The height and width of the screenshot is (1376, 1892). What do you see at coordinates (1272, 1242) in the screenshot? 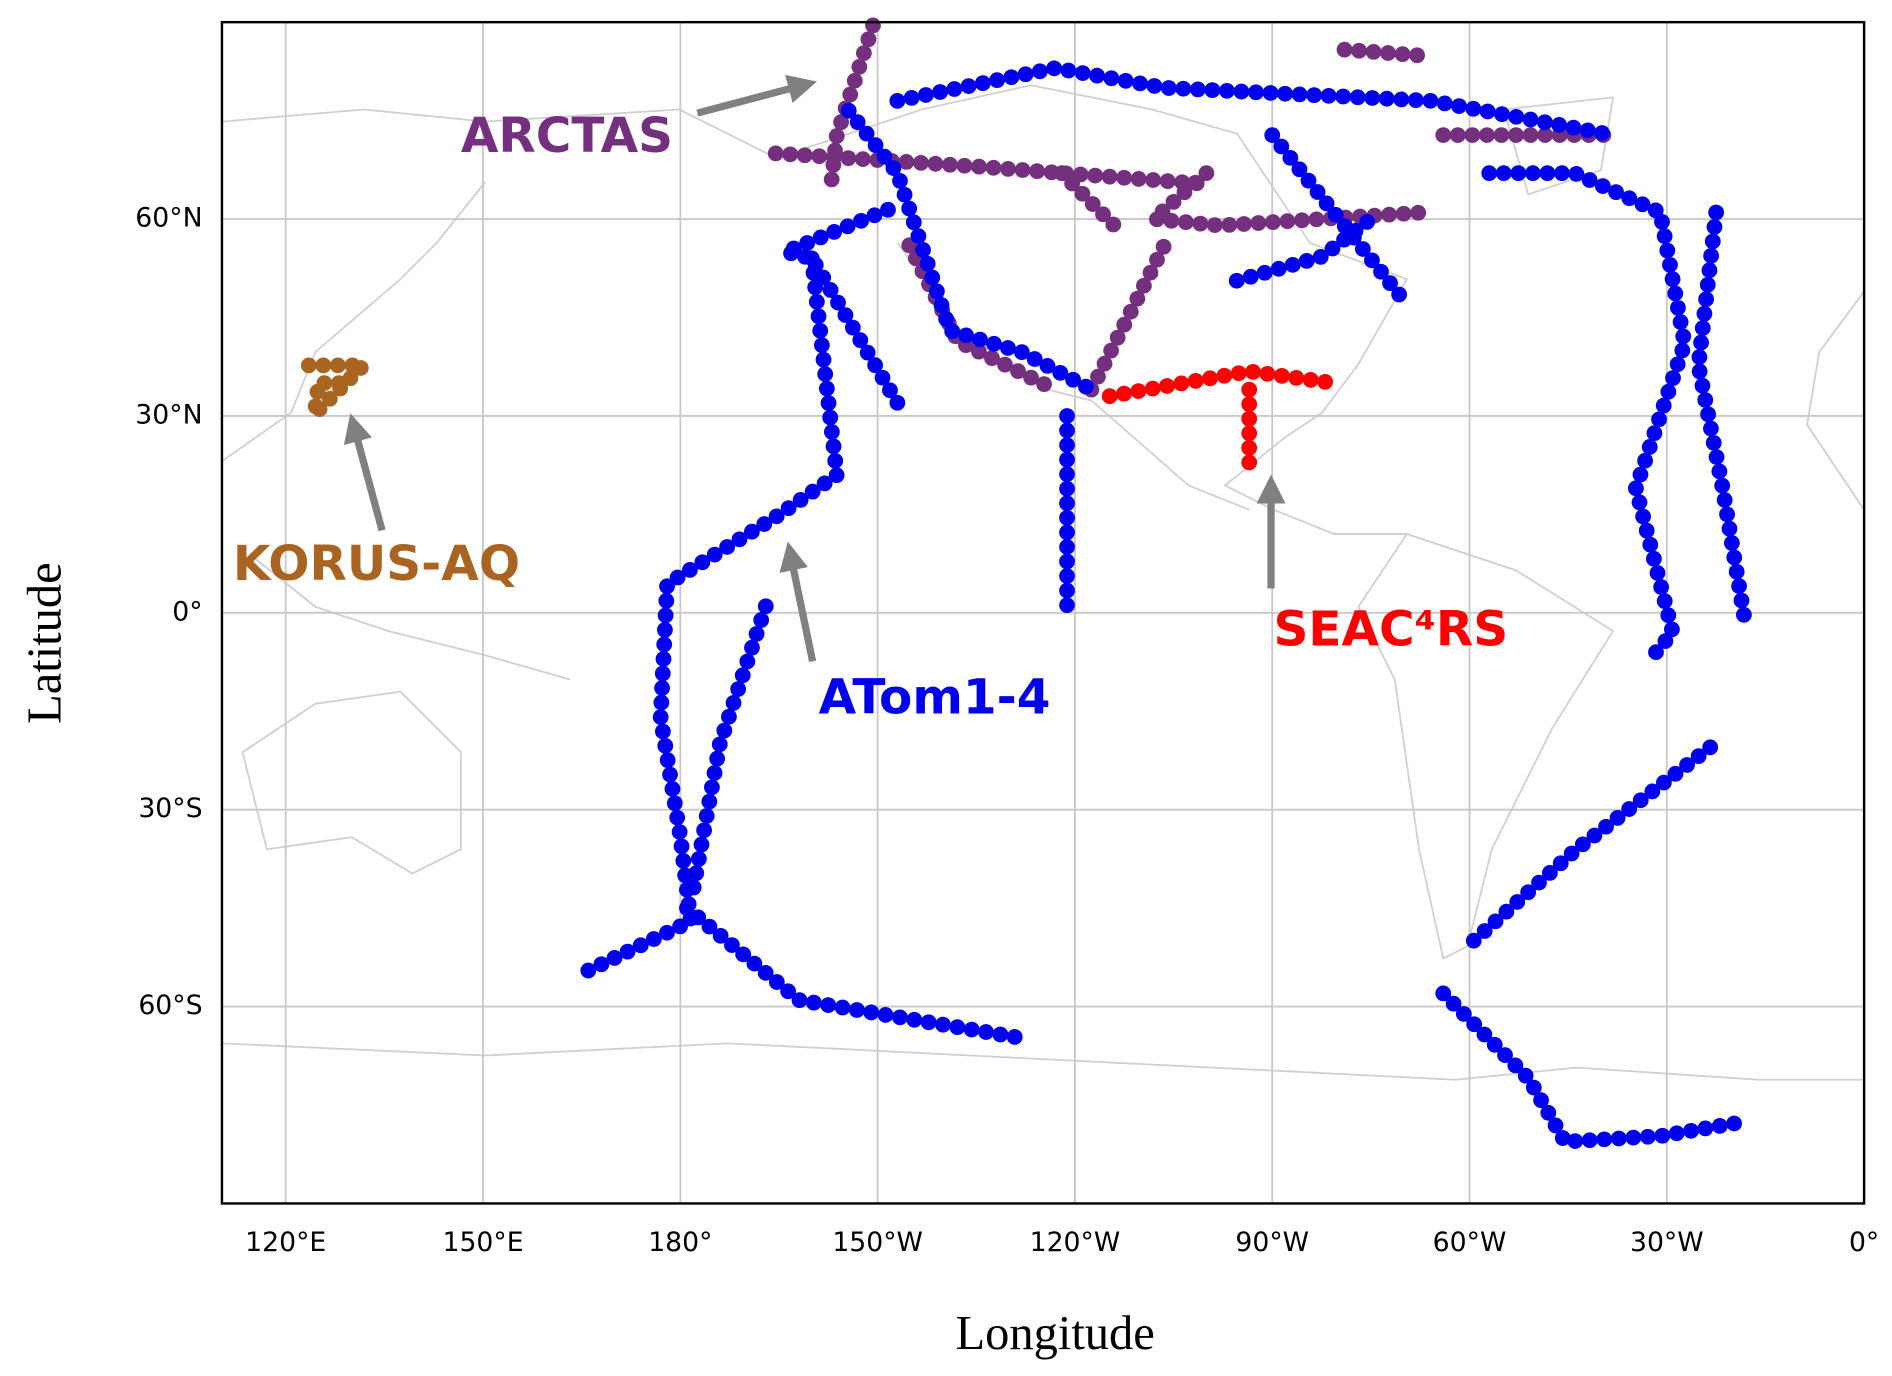
I see `x-tick-label: 90°W` at bounding box center [1272, 1242].